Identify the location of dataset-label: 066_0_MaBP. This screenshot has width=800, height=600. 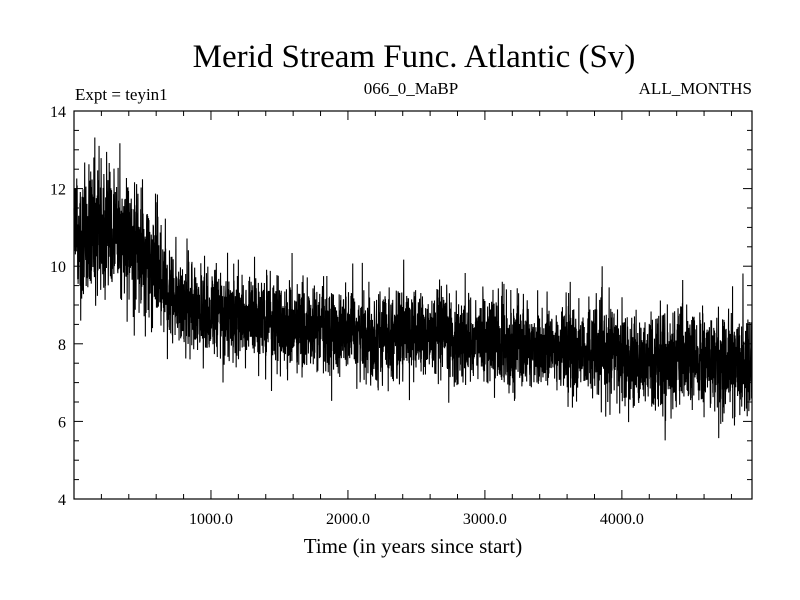
(411, 88).